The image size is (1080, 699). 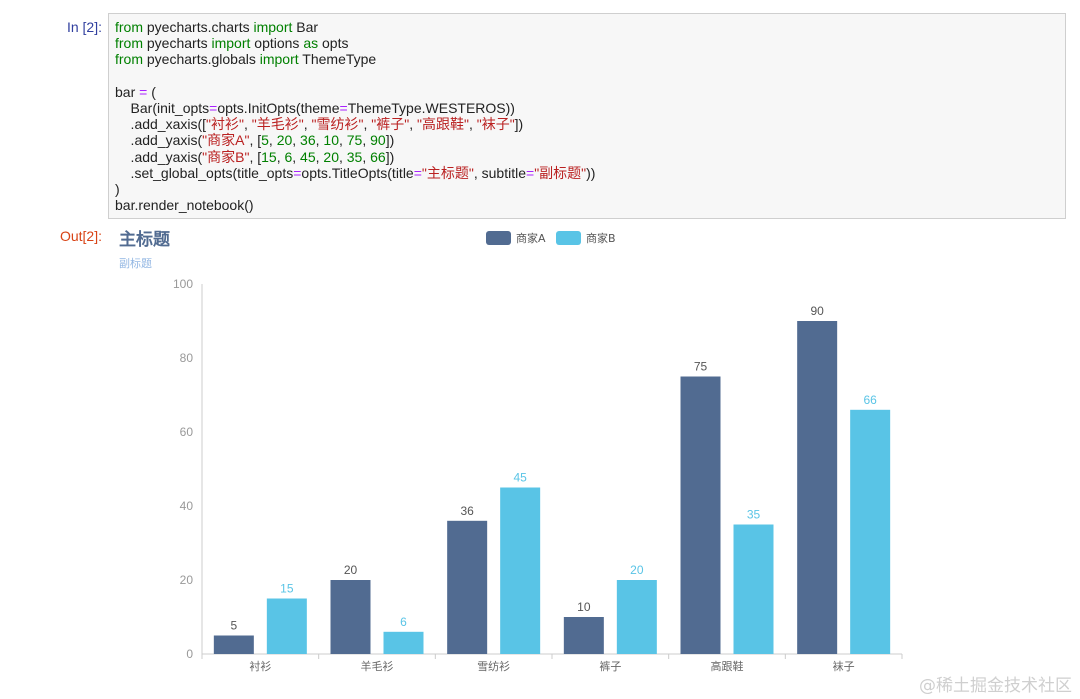 I want to click on bar-value-label: 6, so click(x=403, y=622).